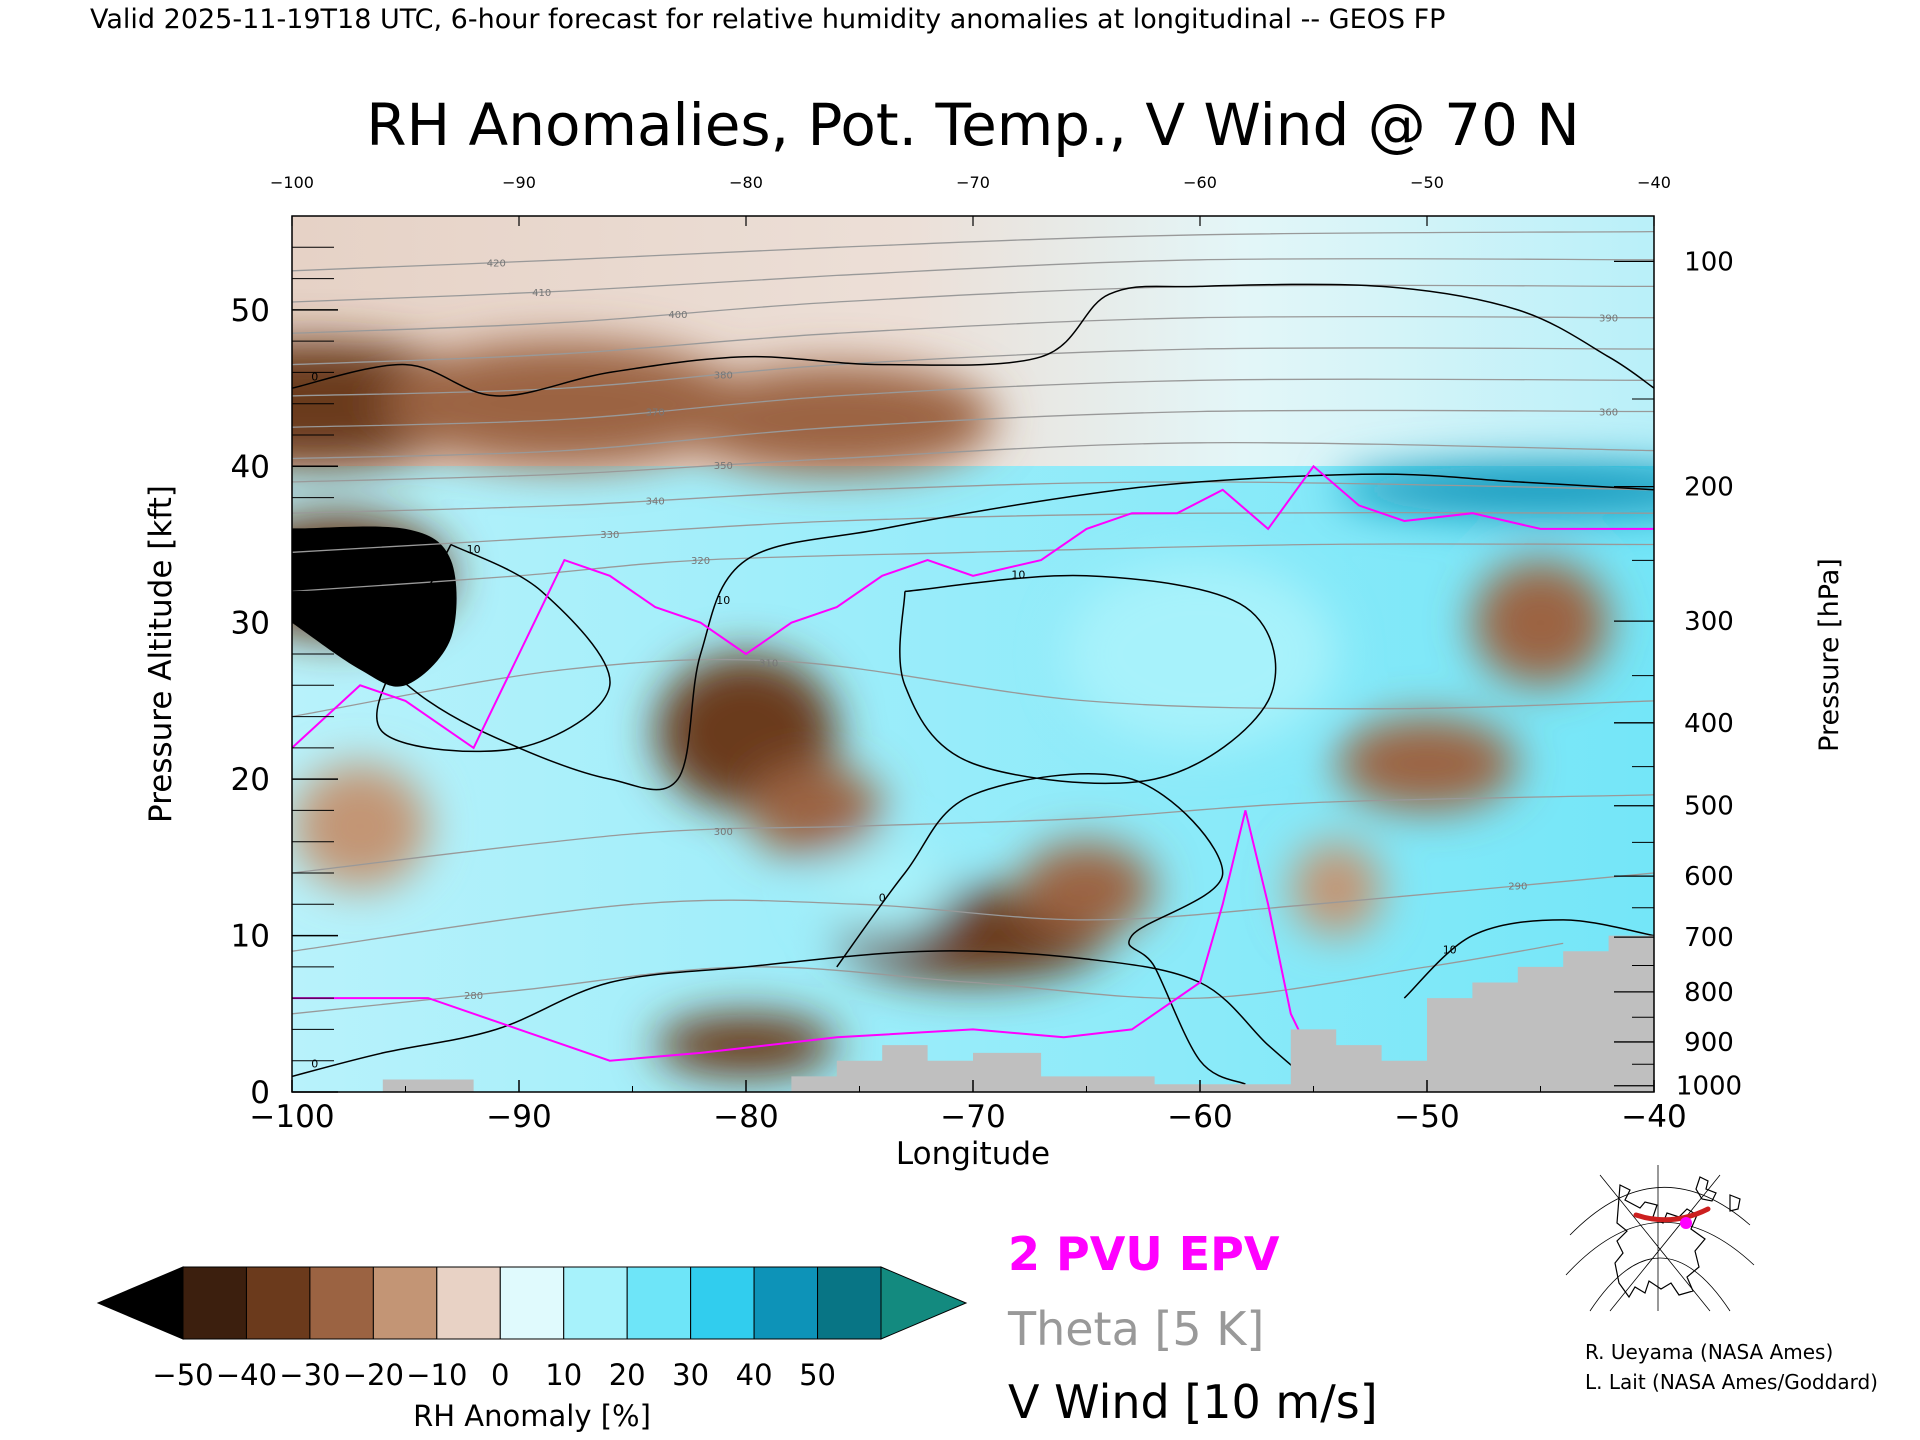 The height and width of the screenshot is (1440, 1920). I want to click on x-tick-label: −50, so click(1426, 1117).